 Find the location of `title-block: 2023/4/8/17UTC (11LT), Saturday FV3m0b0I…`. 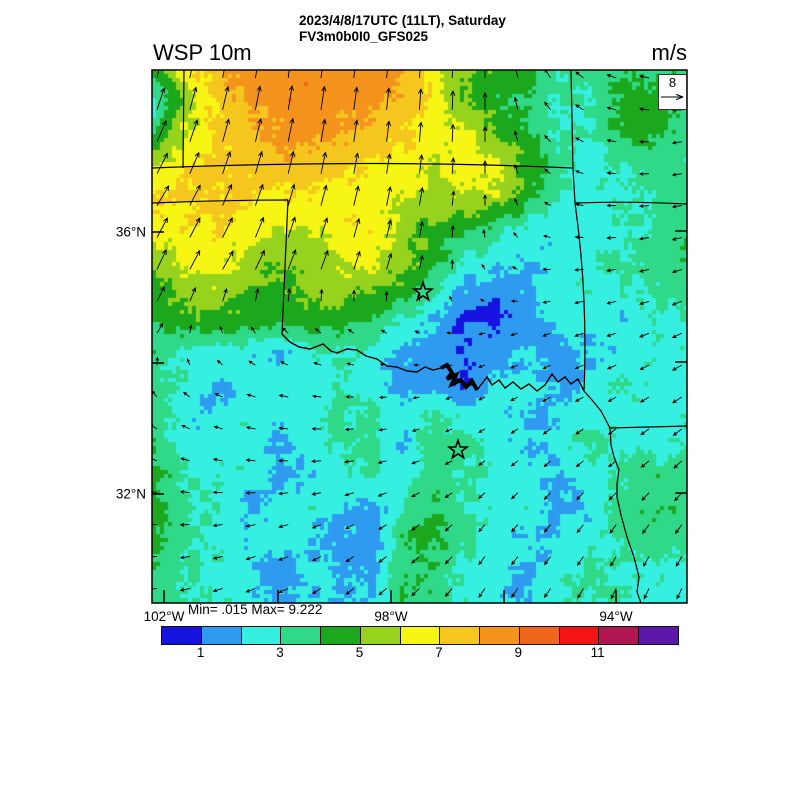

title-block: 2023/4/8/17UTC (11LT), Saturday FV3m0b0I… is located at coordinates (402, 29).